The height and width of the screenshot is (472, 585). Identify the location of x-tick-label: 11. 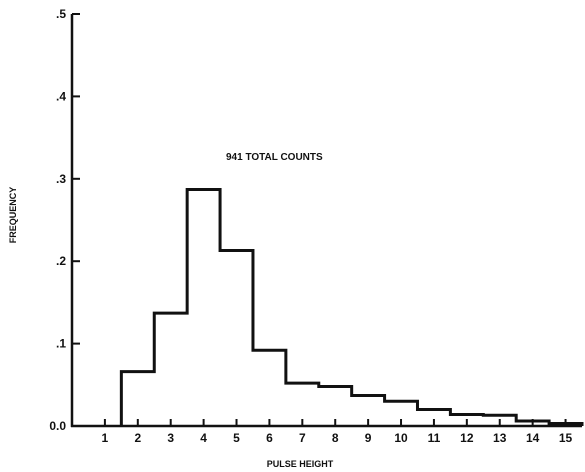
(434, 438).